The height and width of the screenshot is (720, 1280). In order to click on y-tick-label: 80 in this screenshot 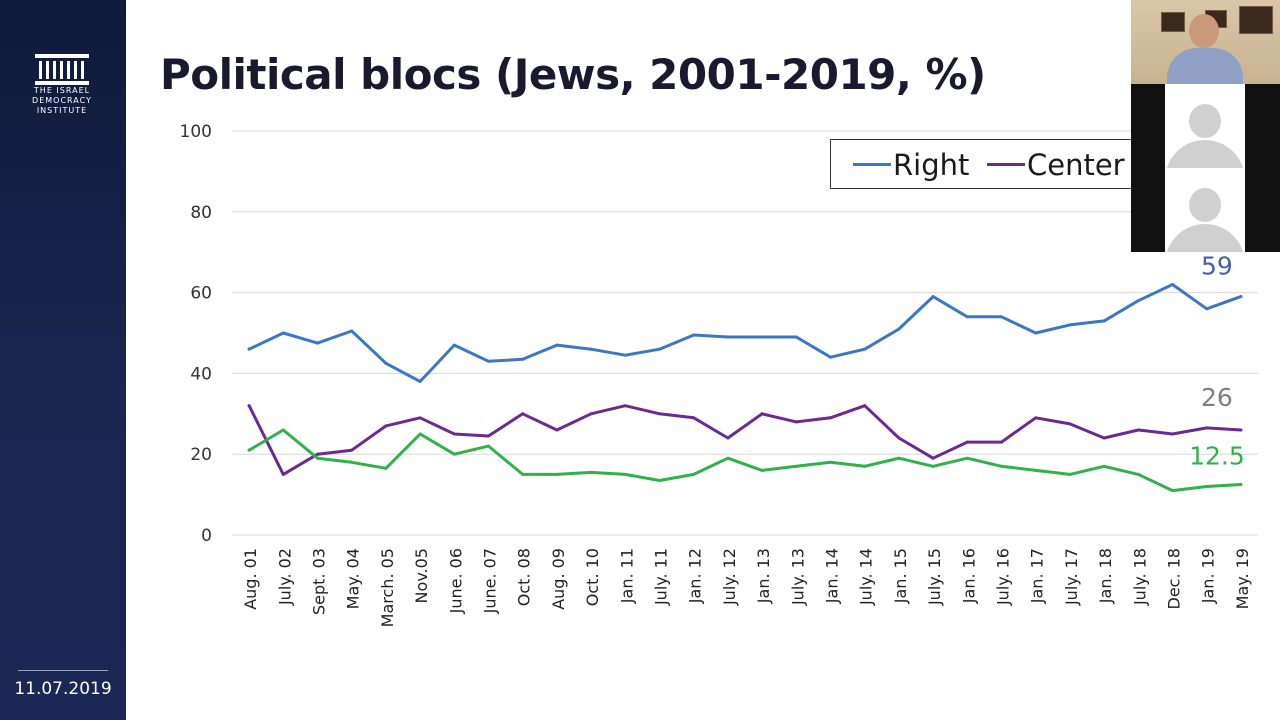, I will do `click(201, 213)`.